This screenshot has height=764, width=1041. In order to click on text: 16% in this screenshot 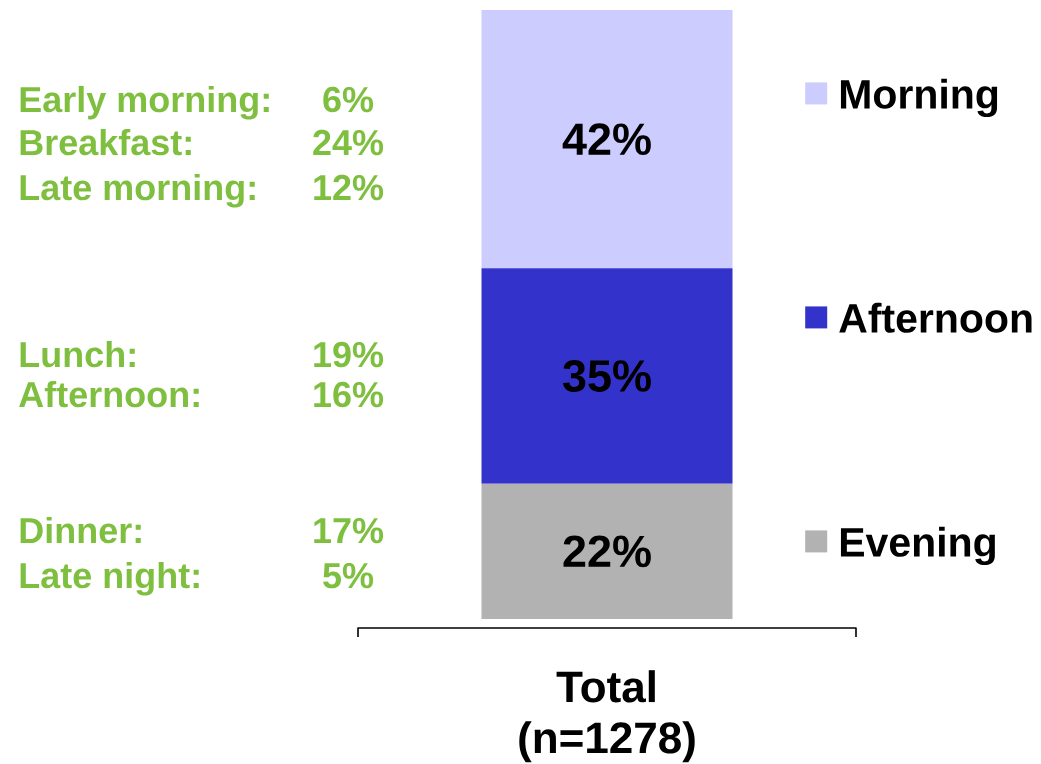, I will do `click(349, 394)`.